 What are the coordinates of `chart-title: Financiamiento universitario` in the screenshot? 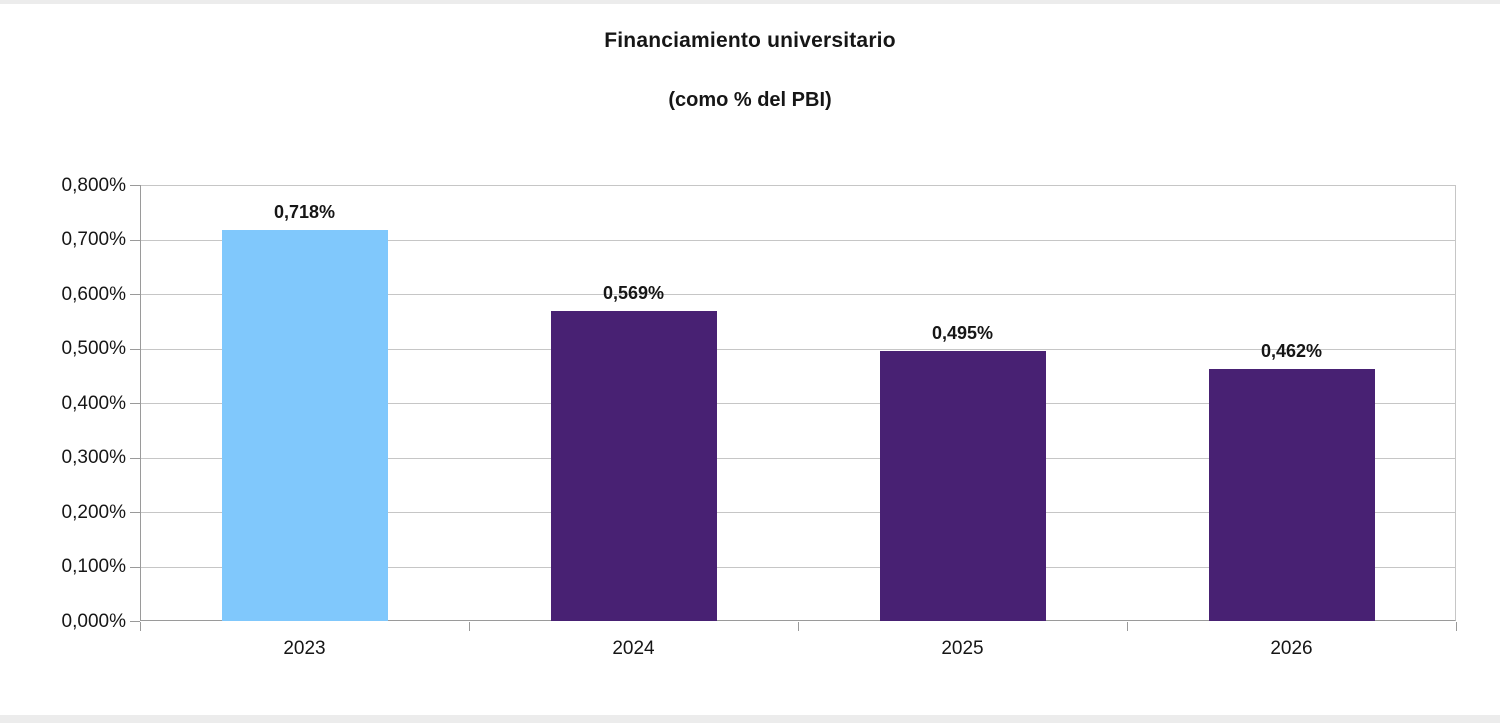 It's located at (750, 40).